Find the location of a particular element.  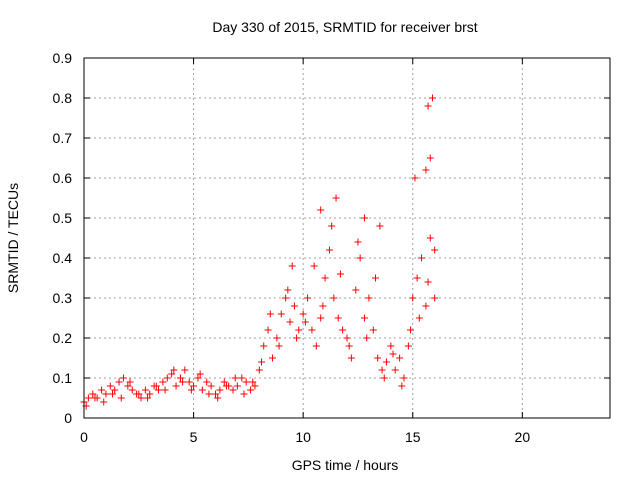

y-tick-label: 0.7 is located at coordinates (63, 138).